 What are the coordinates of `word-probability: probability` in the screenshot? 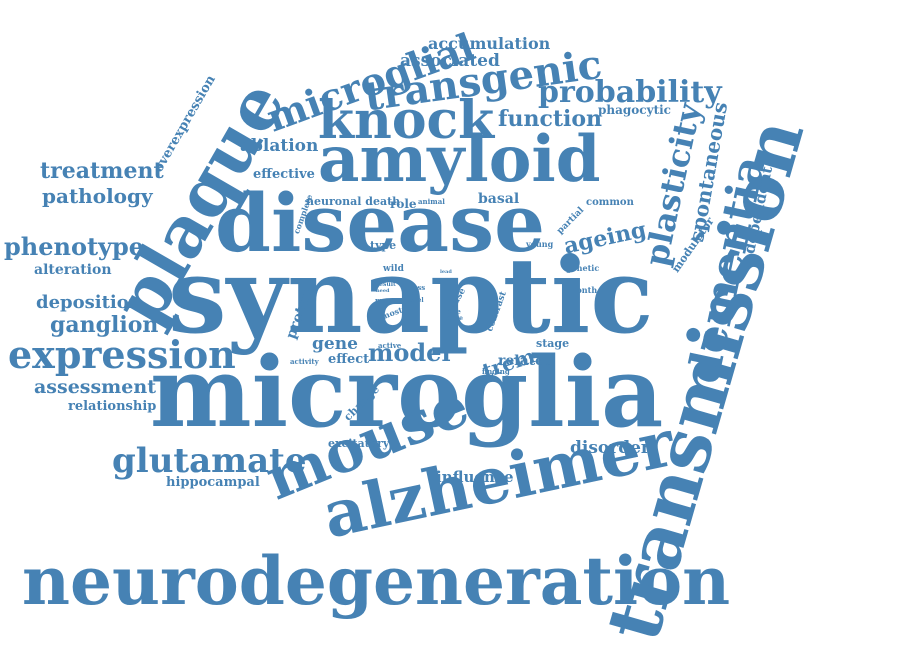 It's located at (630, 92).